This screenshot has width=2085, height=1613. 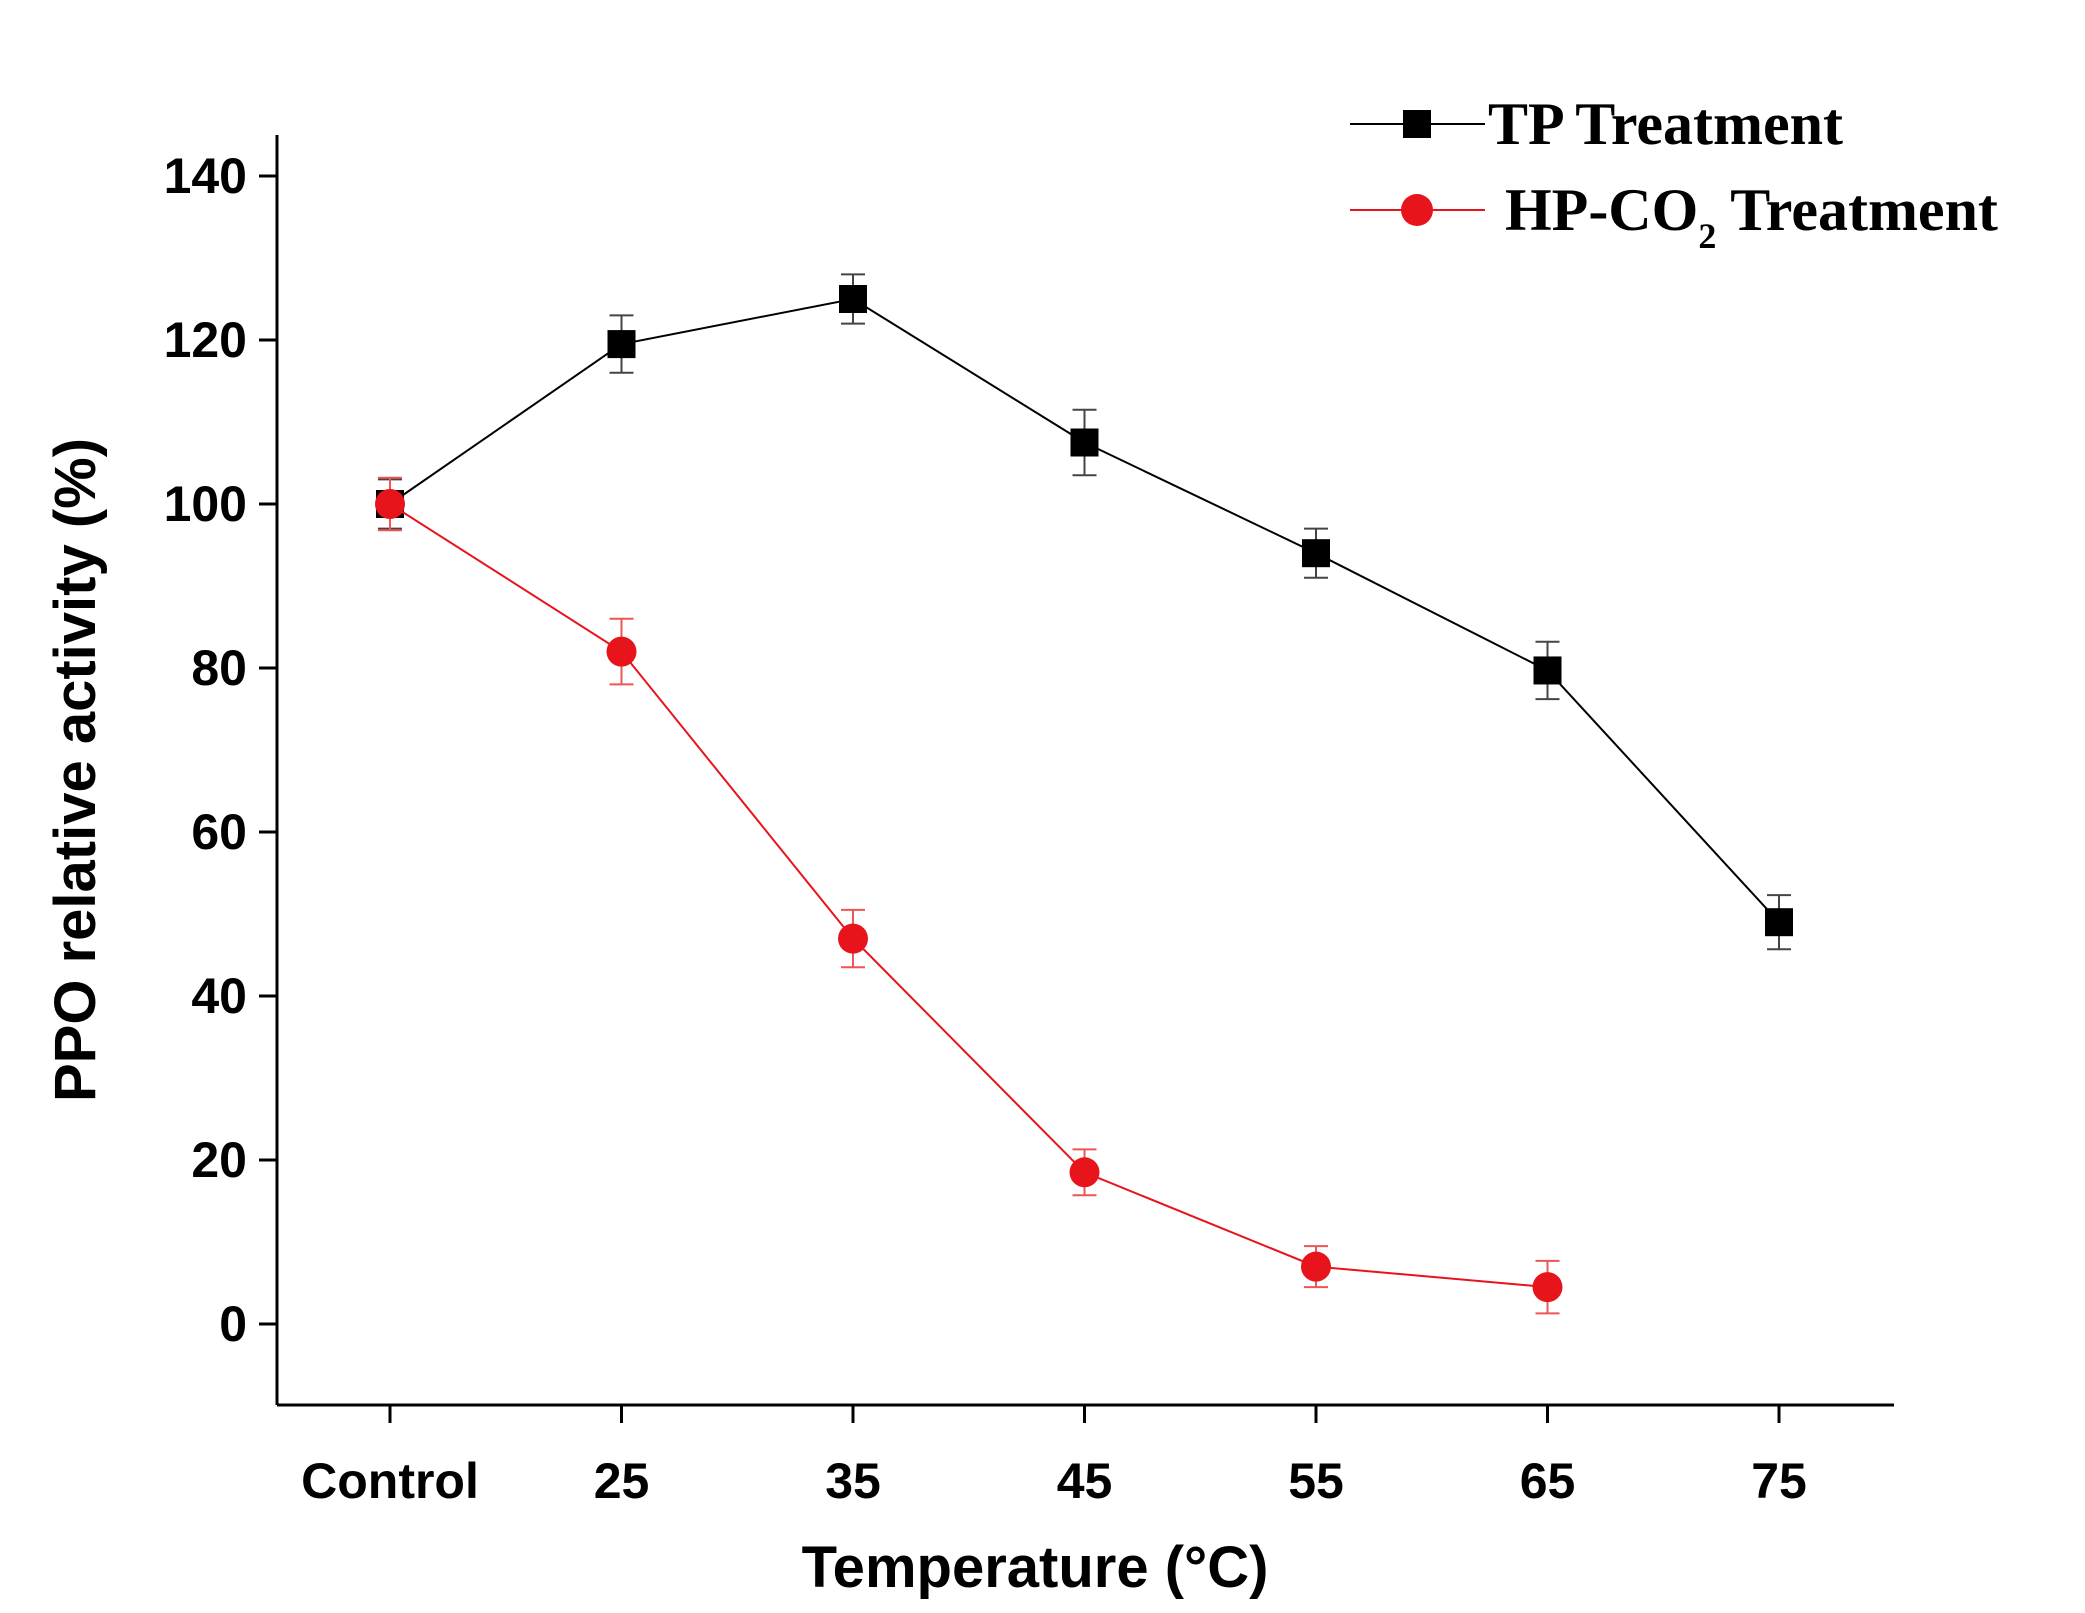 I want to click on y-tick-label: 0, so click(x=233, y=1324).